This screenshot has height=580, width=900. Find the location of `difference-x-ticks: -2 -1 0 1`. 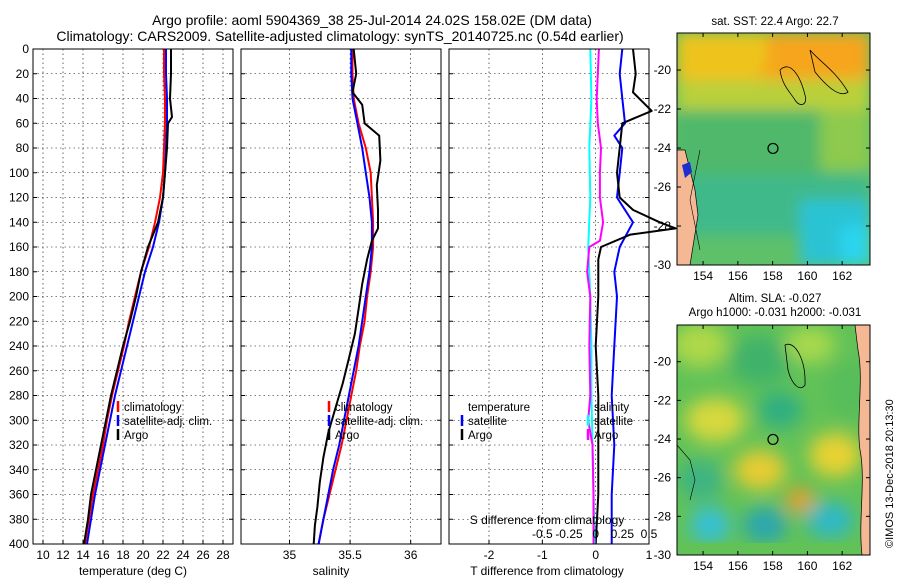

difference-x-ticks: -2 -1 0 1 is located at coordinates (568, 555).